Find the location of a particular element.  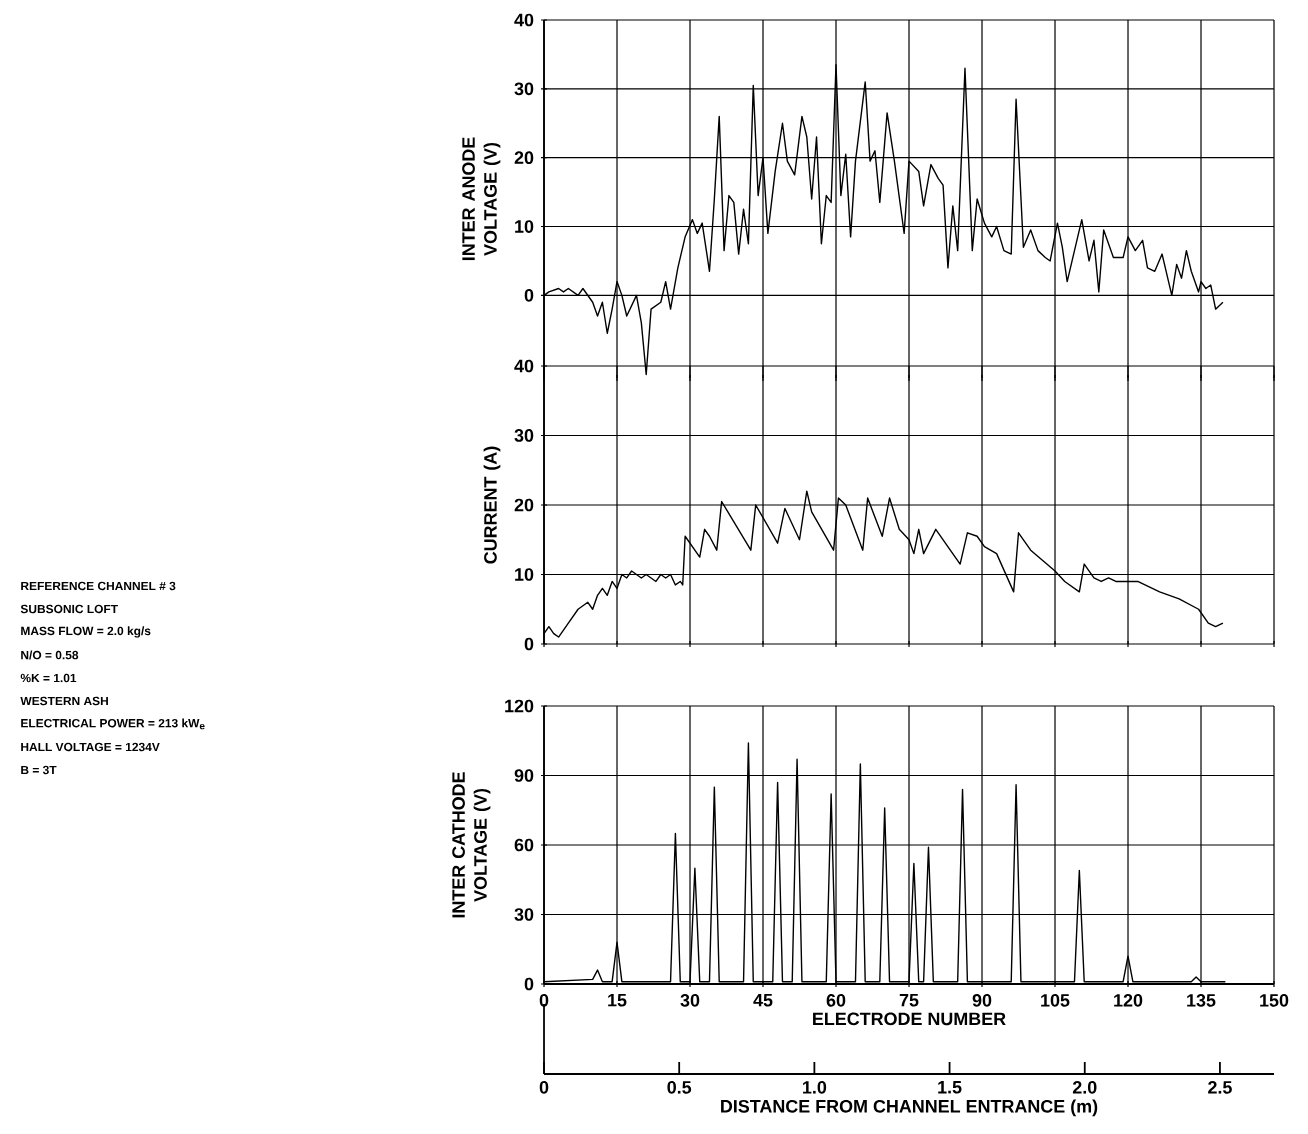

x-tick-label: 90 is located at coordinates (982, 1000).